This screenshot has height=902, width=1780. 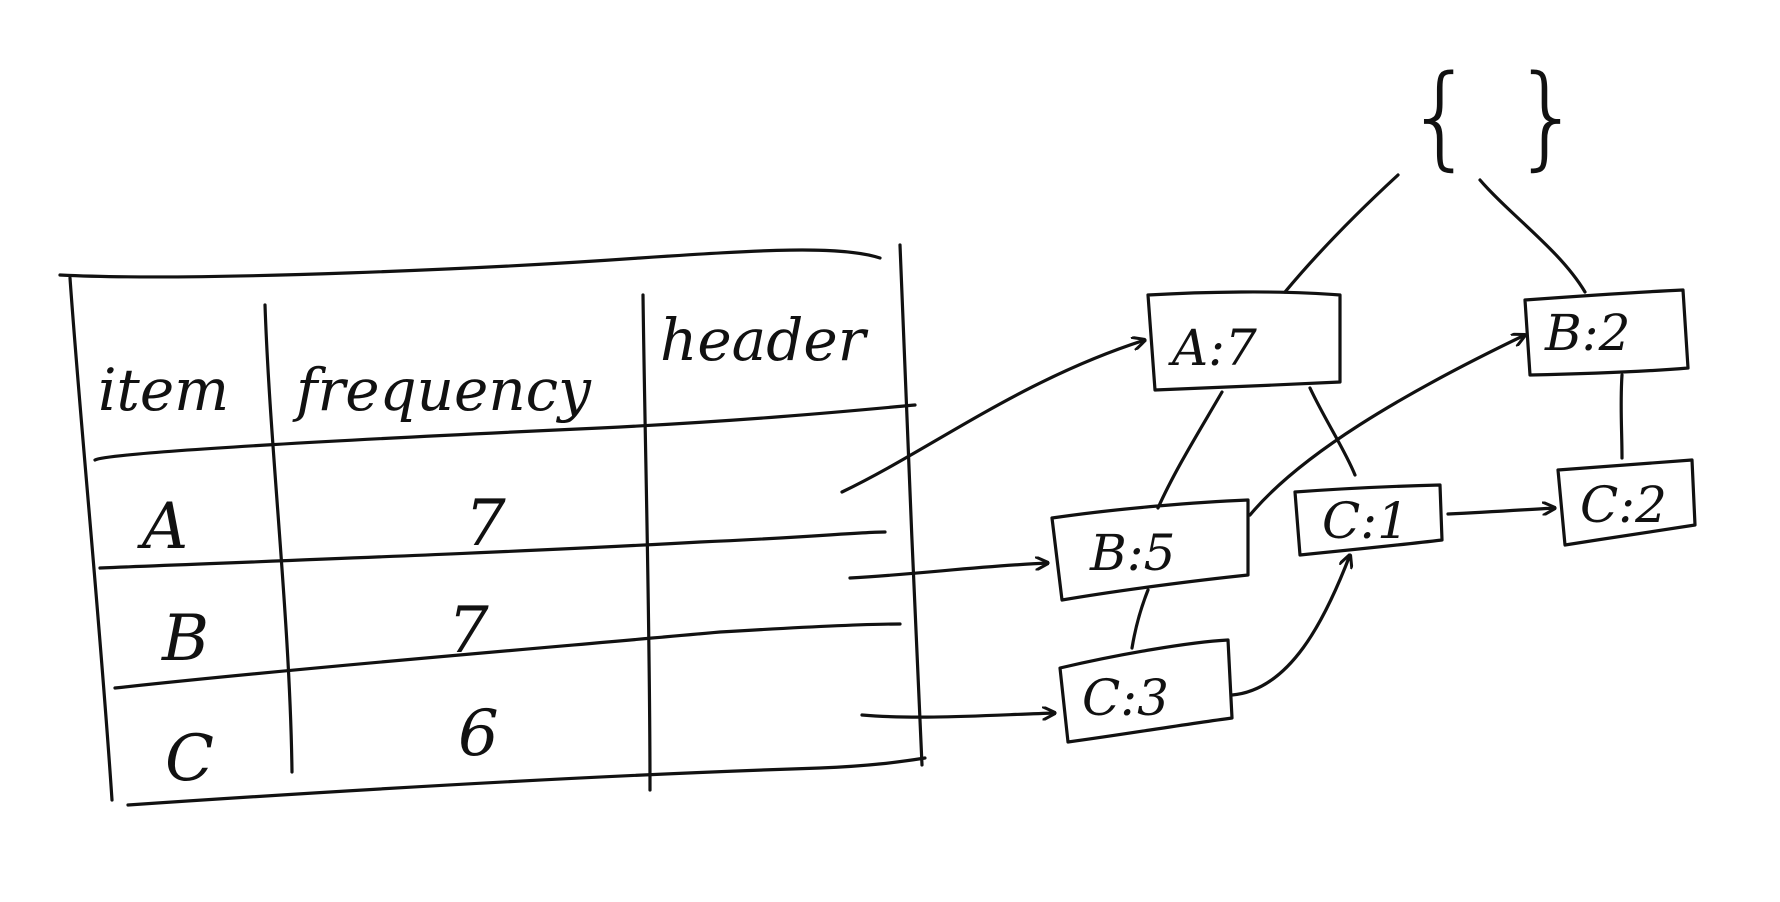 I want to click on table-border-bottom, so click(x=526, y=781).